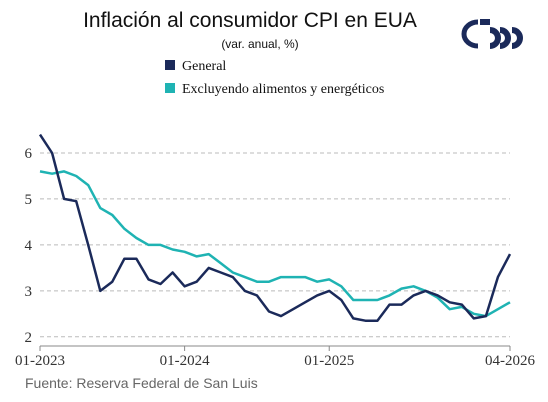  I want to click on logo, so click(492, 34).